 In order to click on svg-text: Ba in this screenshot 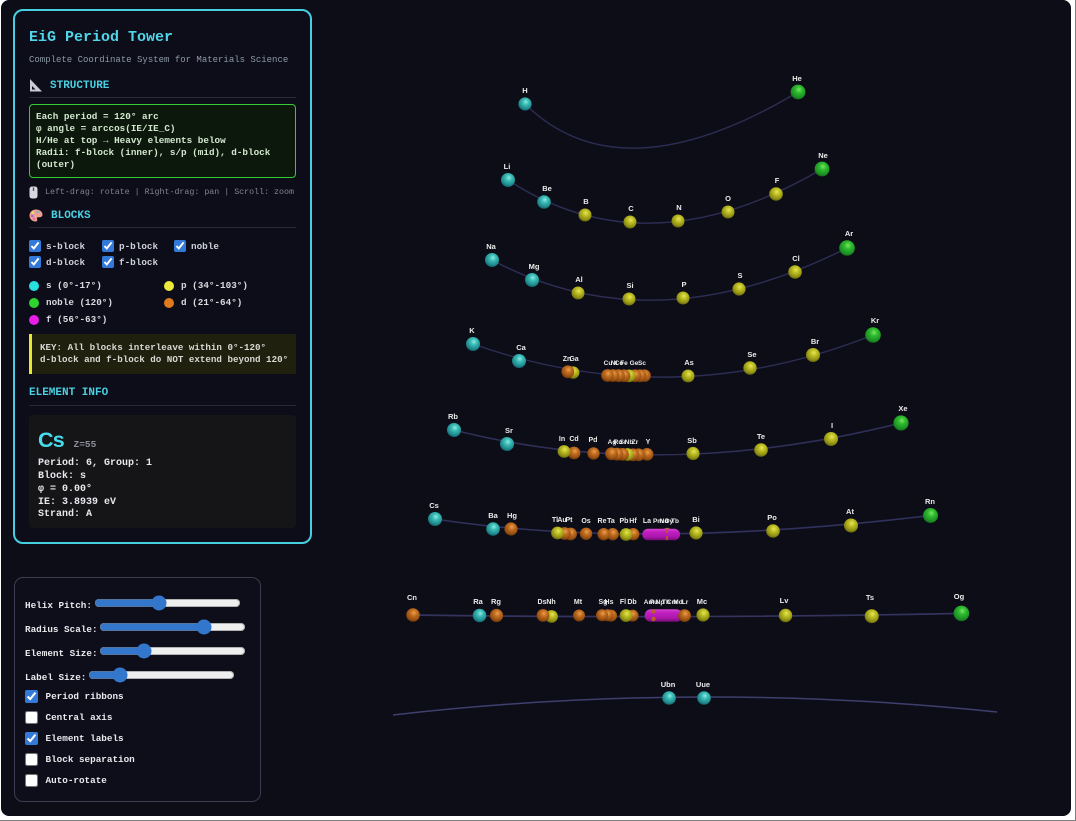, I will do `click(493, 515)`.